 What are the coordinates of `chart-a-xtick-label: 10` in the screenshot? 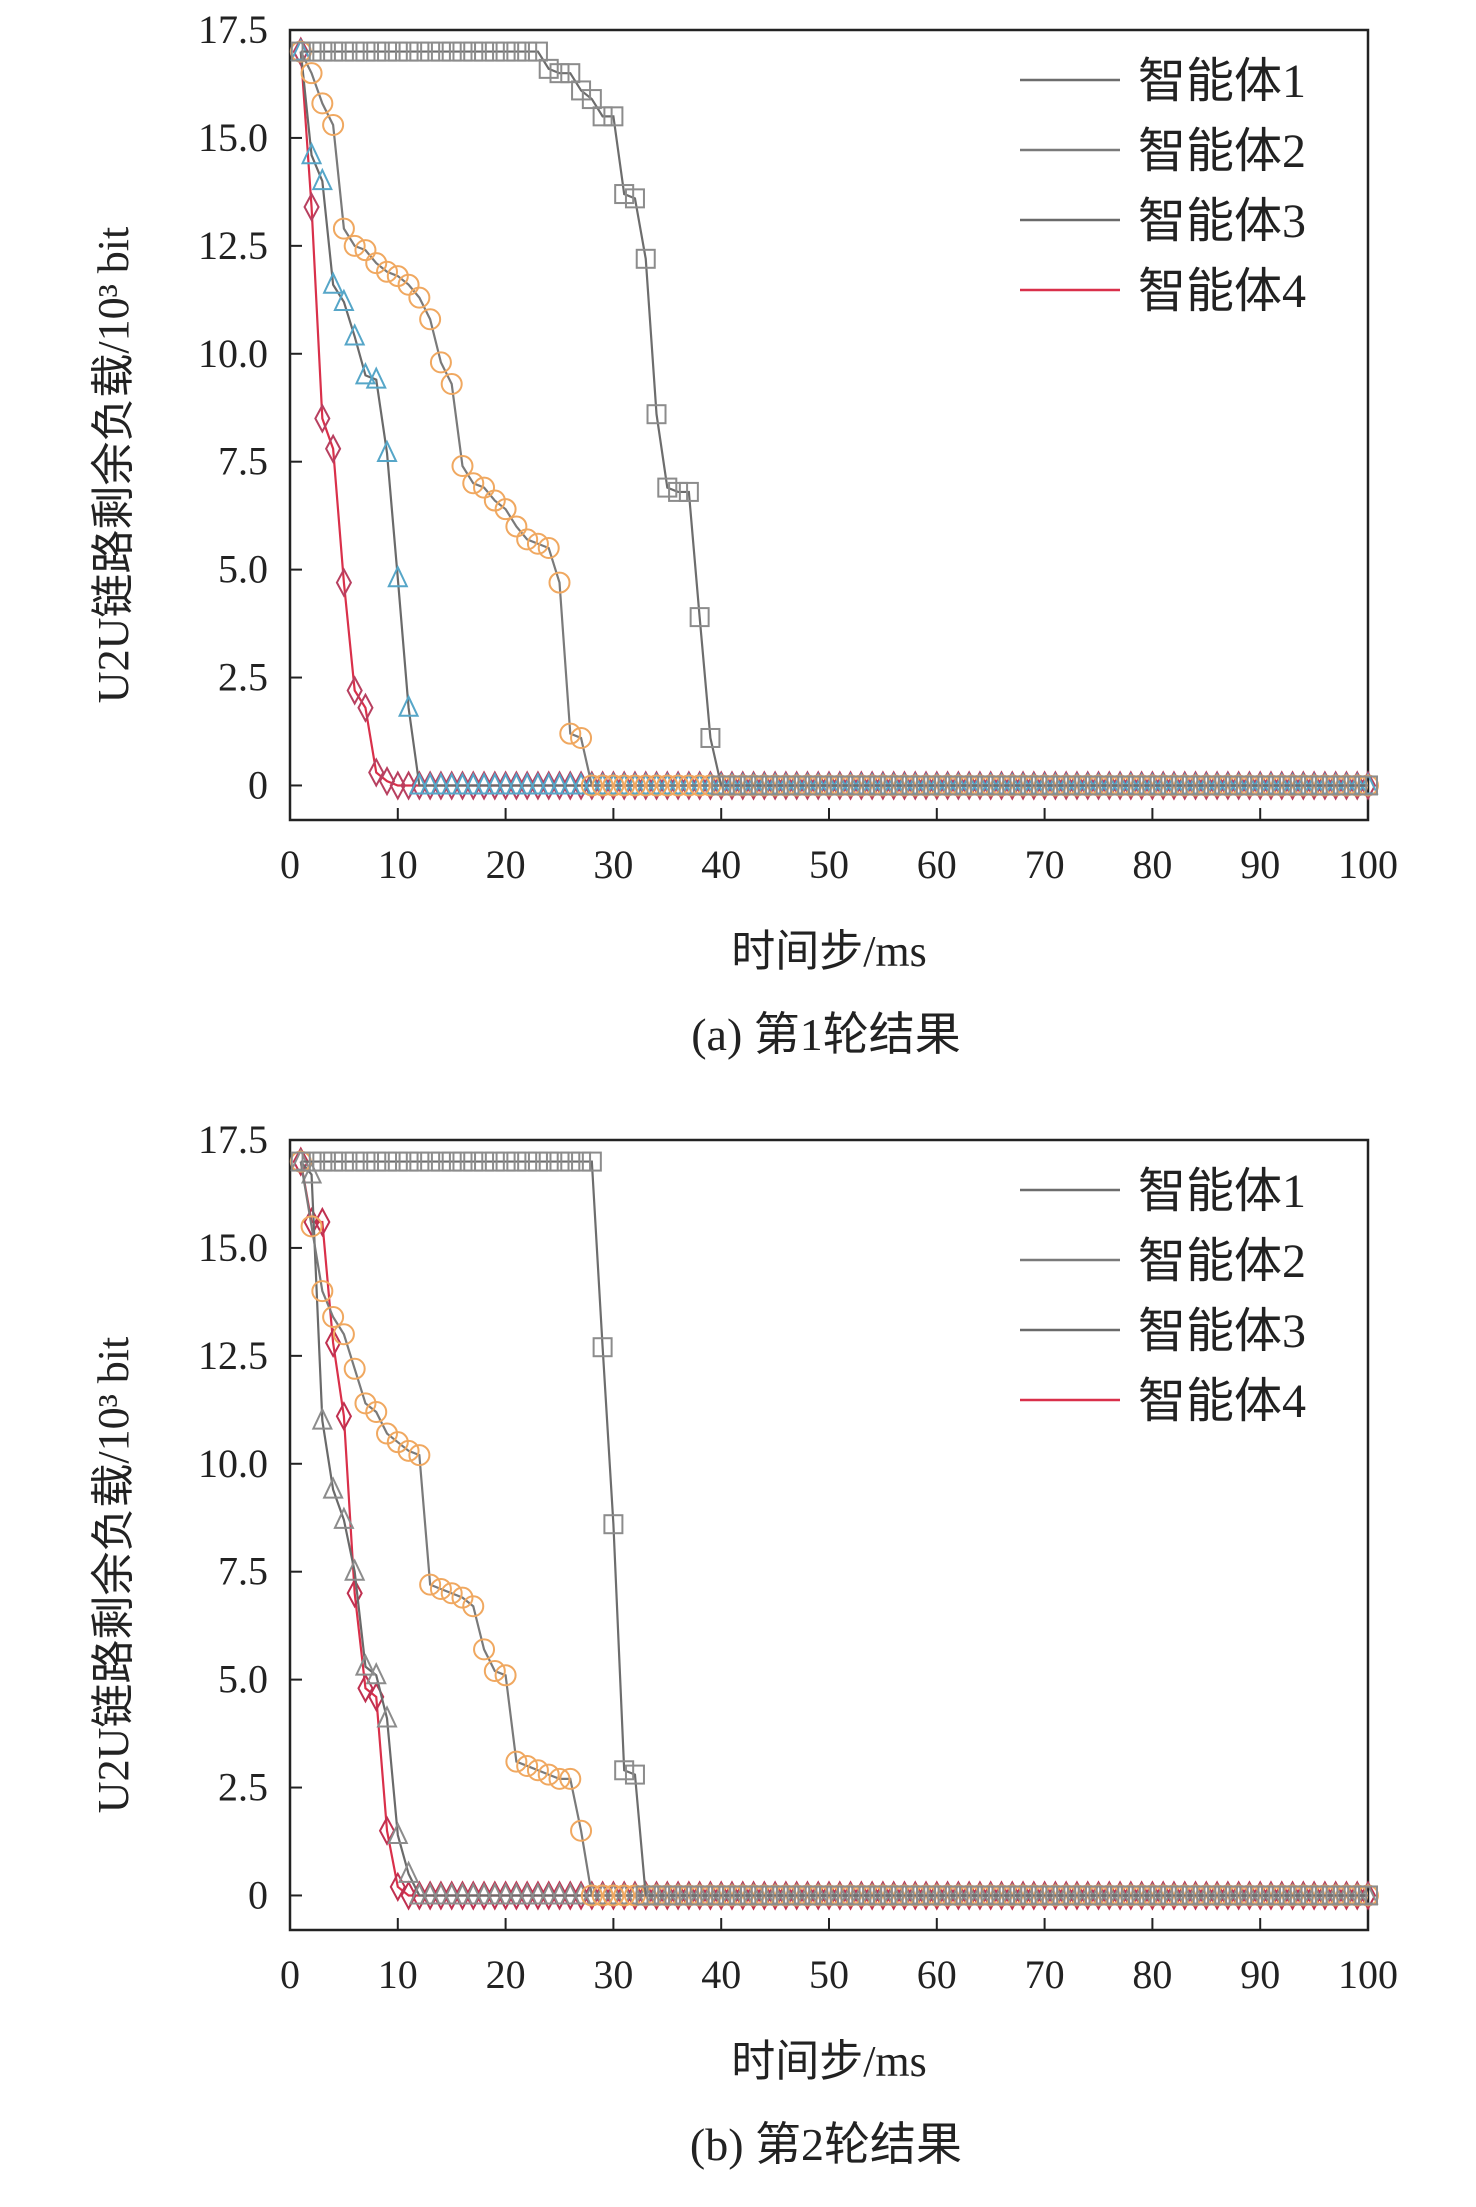 It's located at (398, 864).